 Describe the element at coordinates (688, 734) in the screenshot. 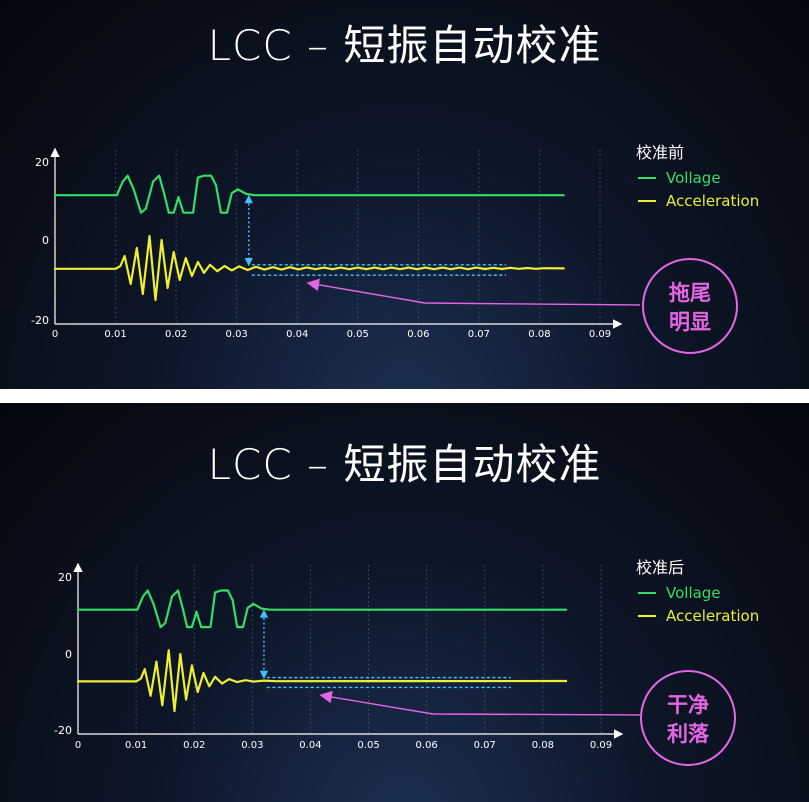

I see `callout-text-line2: 利落` at that location.